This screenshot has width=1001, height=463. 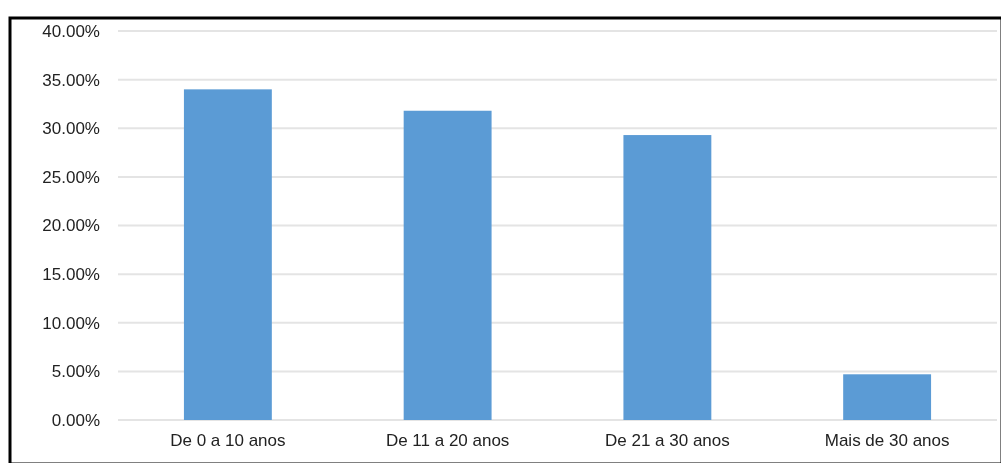 I want to click on y-tick-label: 5.00%, so click(x=75, y=372).